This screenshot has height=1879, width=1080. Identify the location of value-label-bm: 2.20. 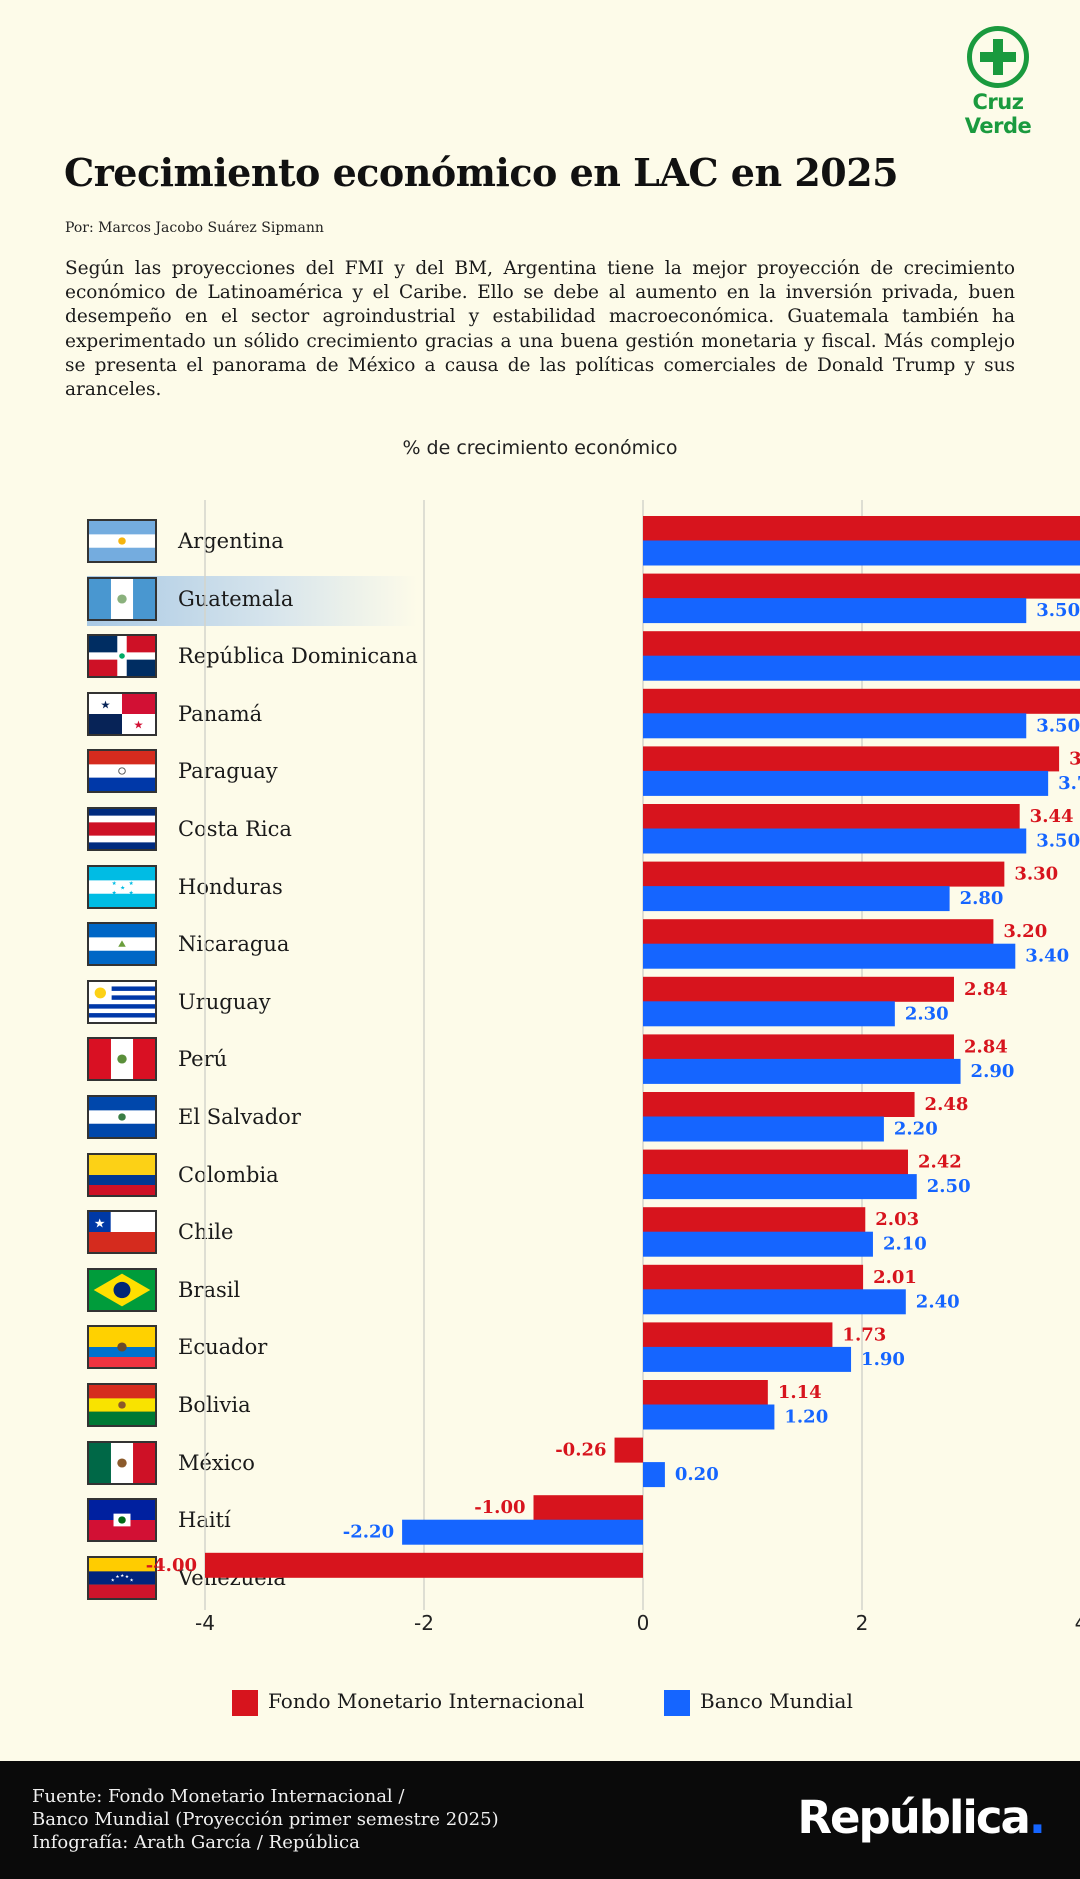
(916, 1129).